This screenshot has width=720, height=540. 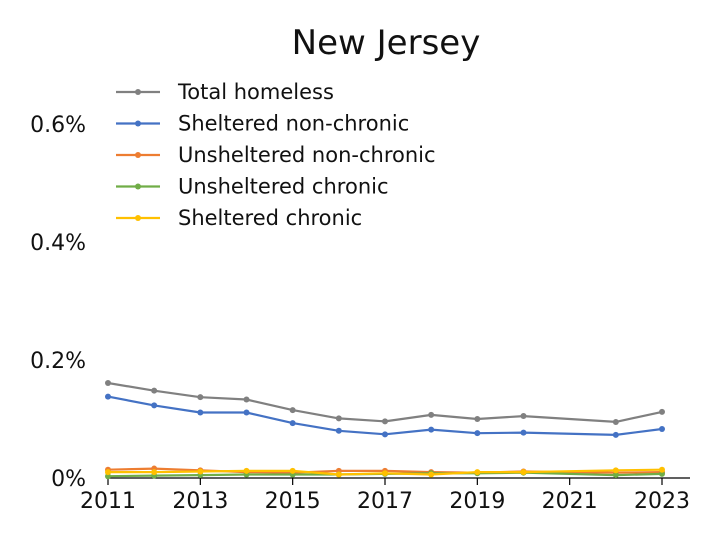 What do you see at coordinates (662, 501) in the screenshot?
I see `x-tick-label: 2023` at bounding box center [662, 501].